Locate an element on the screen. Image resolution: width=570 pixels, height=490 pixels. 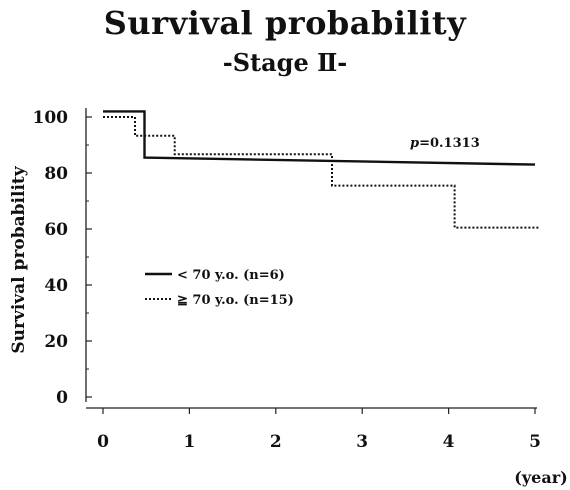
x-tick-label: 5 is located at coordinates (535, 442).